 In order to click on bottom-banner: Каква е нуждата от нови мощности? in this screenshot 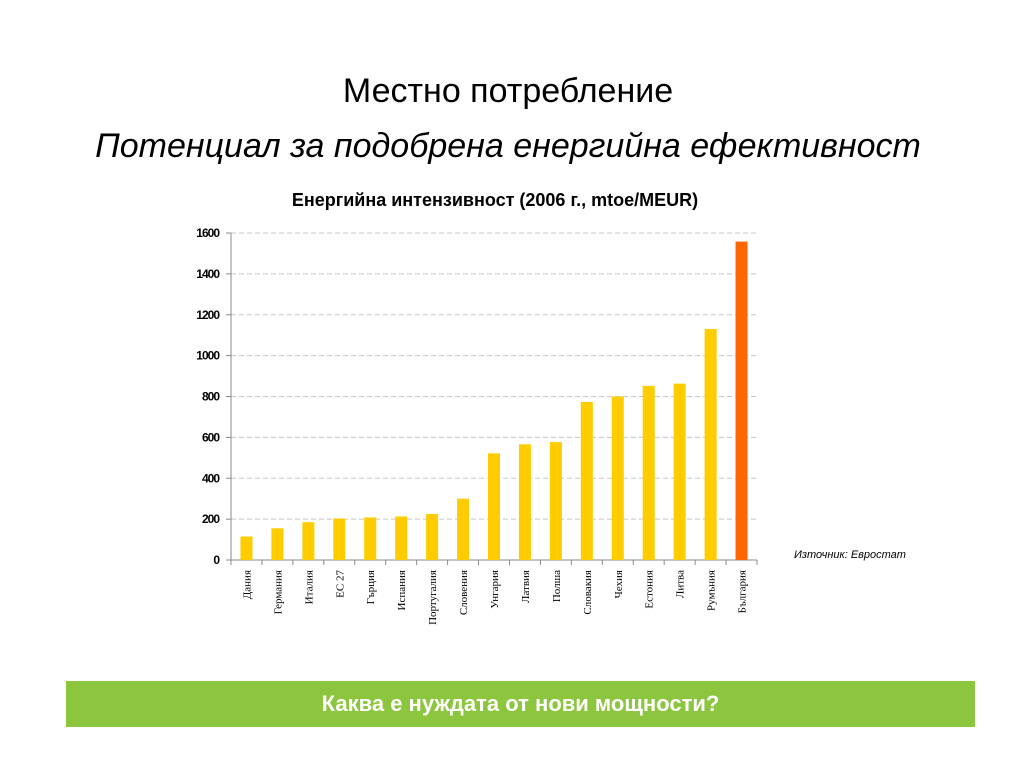, I will do `click(520, 704)`.